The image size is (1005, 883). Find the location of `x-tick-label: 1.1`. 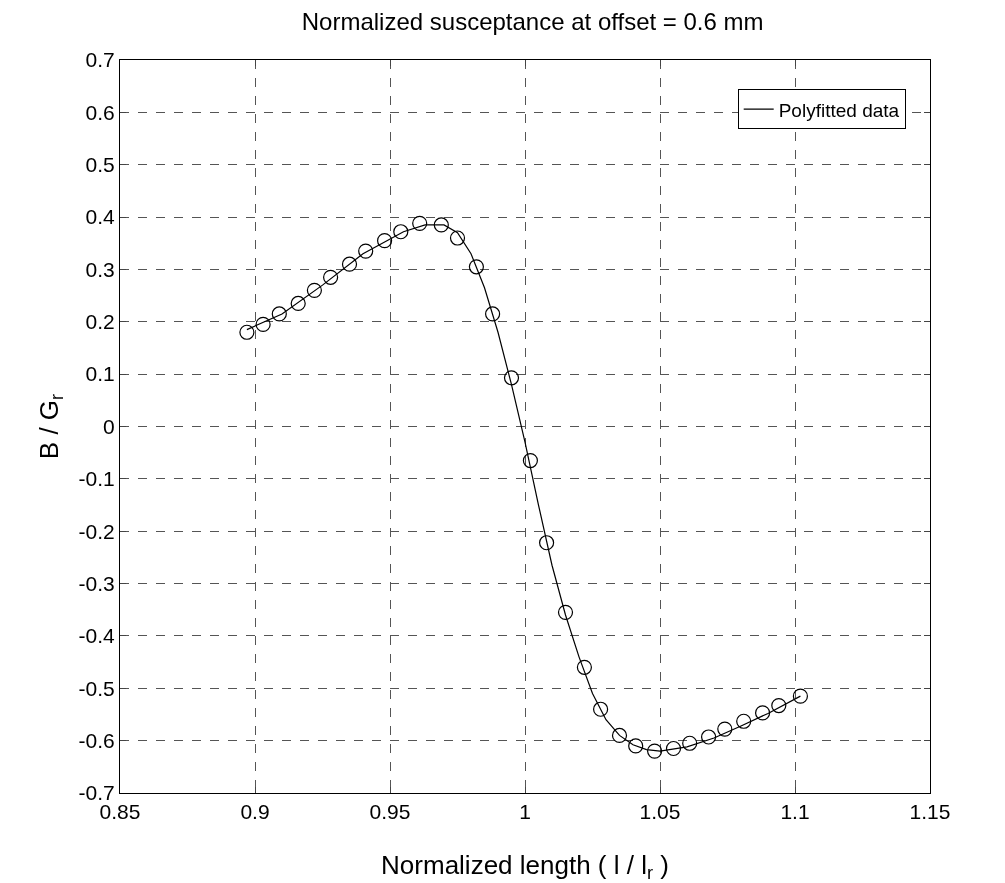

x-tick-label: 1.1 is located at coordinates (795, 812).